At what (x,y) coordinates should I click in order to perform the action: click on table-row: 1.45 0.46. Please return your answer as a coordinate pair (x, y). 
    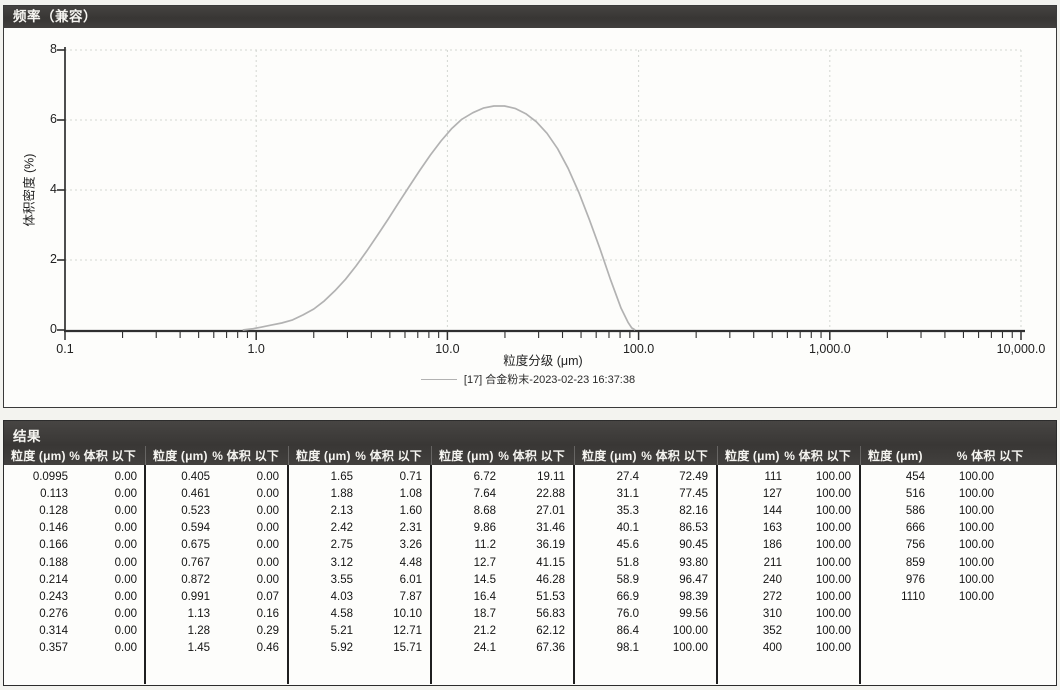
    Looking at the image, I should click on (216, 648).